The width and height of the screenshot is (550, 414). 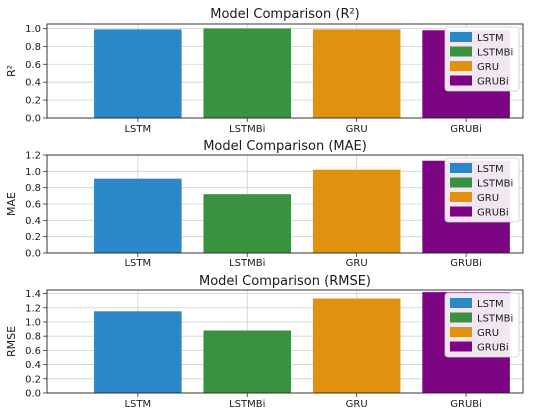 I want to click on chart-title: Model Comparison (R²), so click(x=285, y=14).